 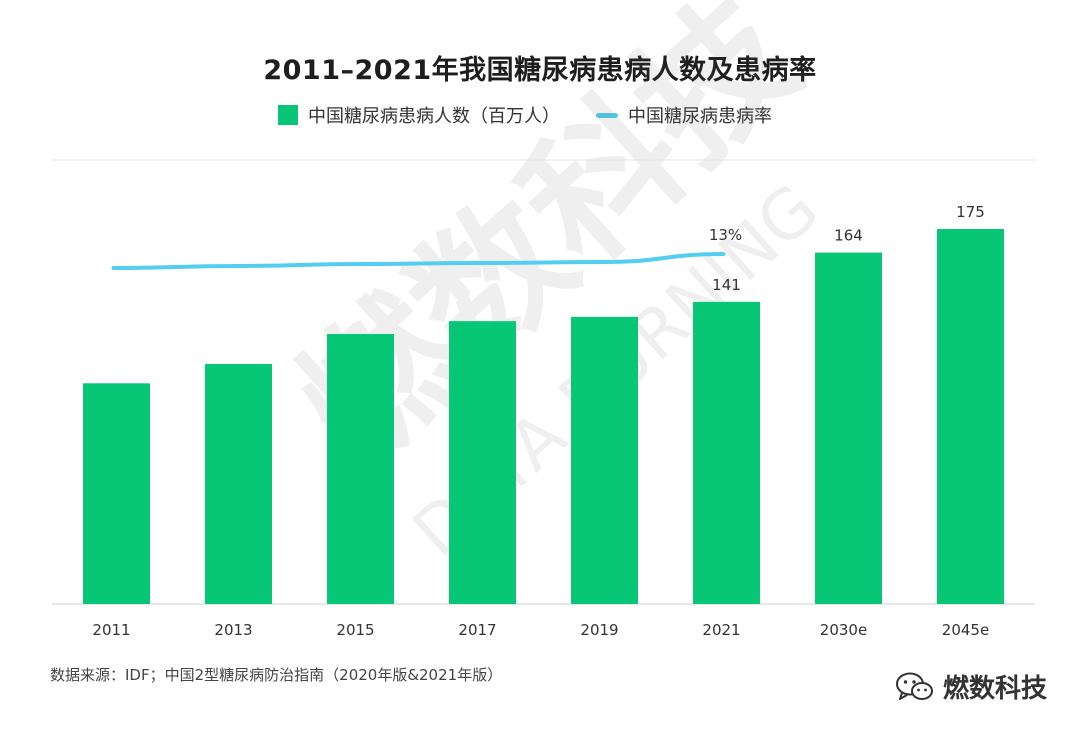 I want to click on bar-2015, so click(x=360, y=469).